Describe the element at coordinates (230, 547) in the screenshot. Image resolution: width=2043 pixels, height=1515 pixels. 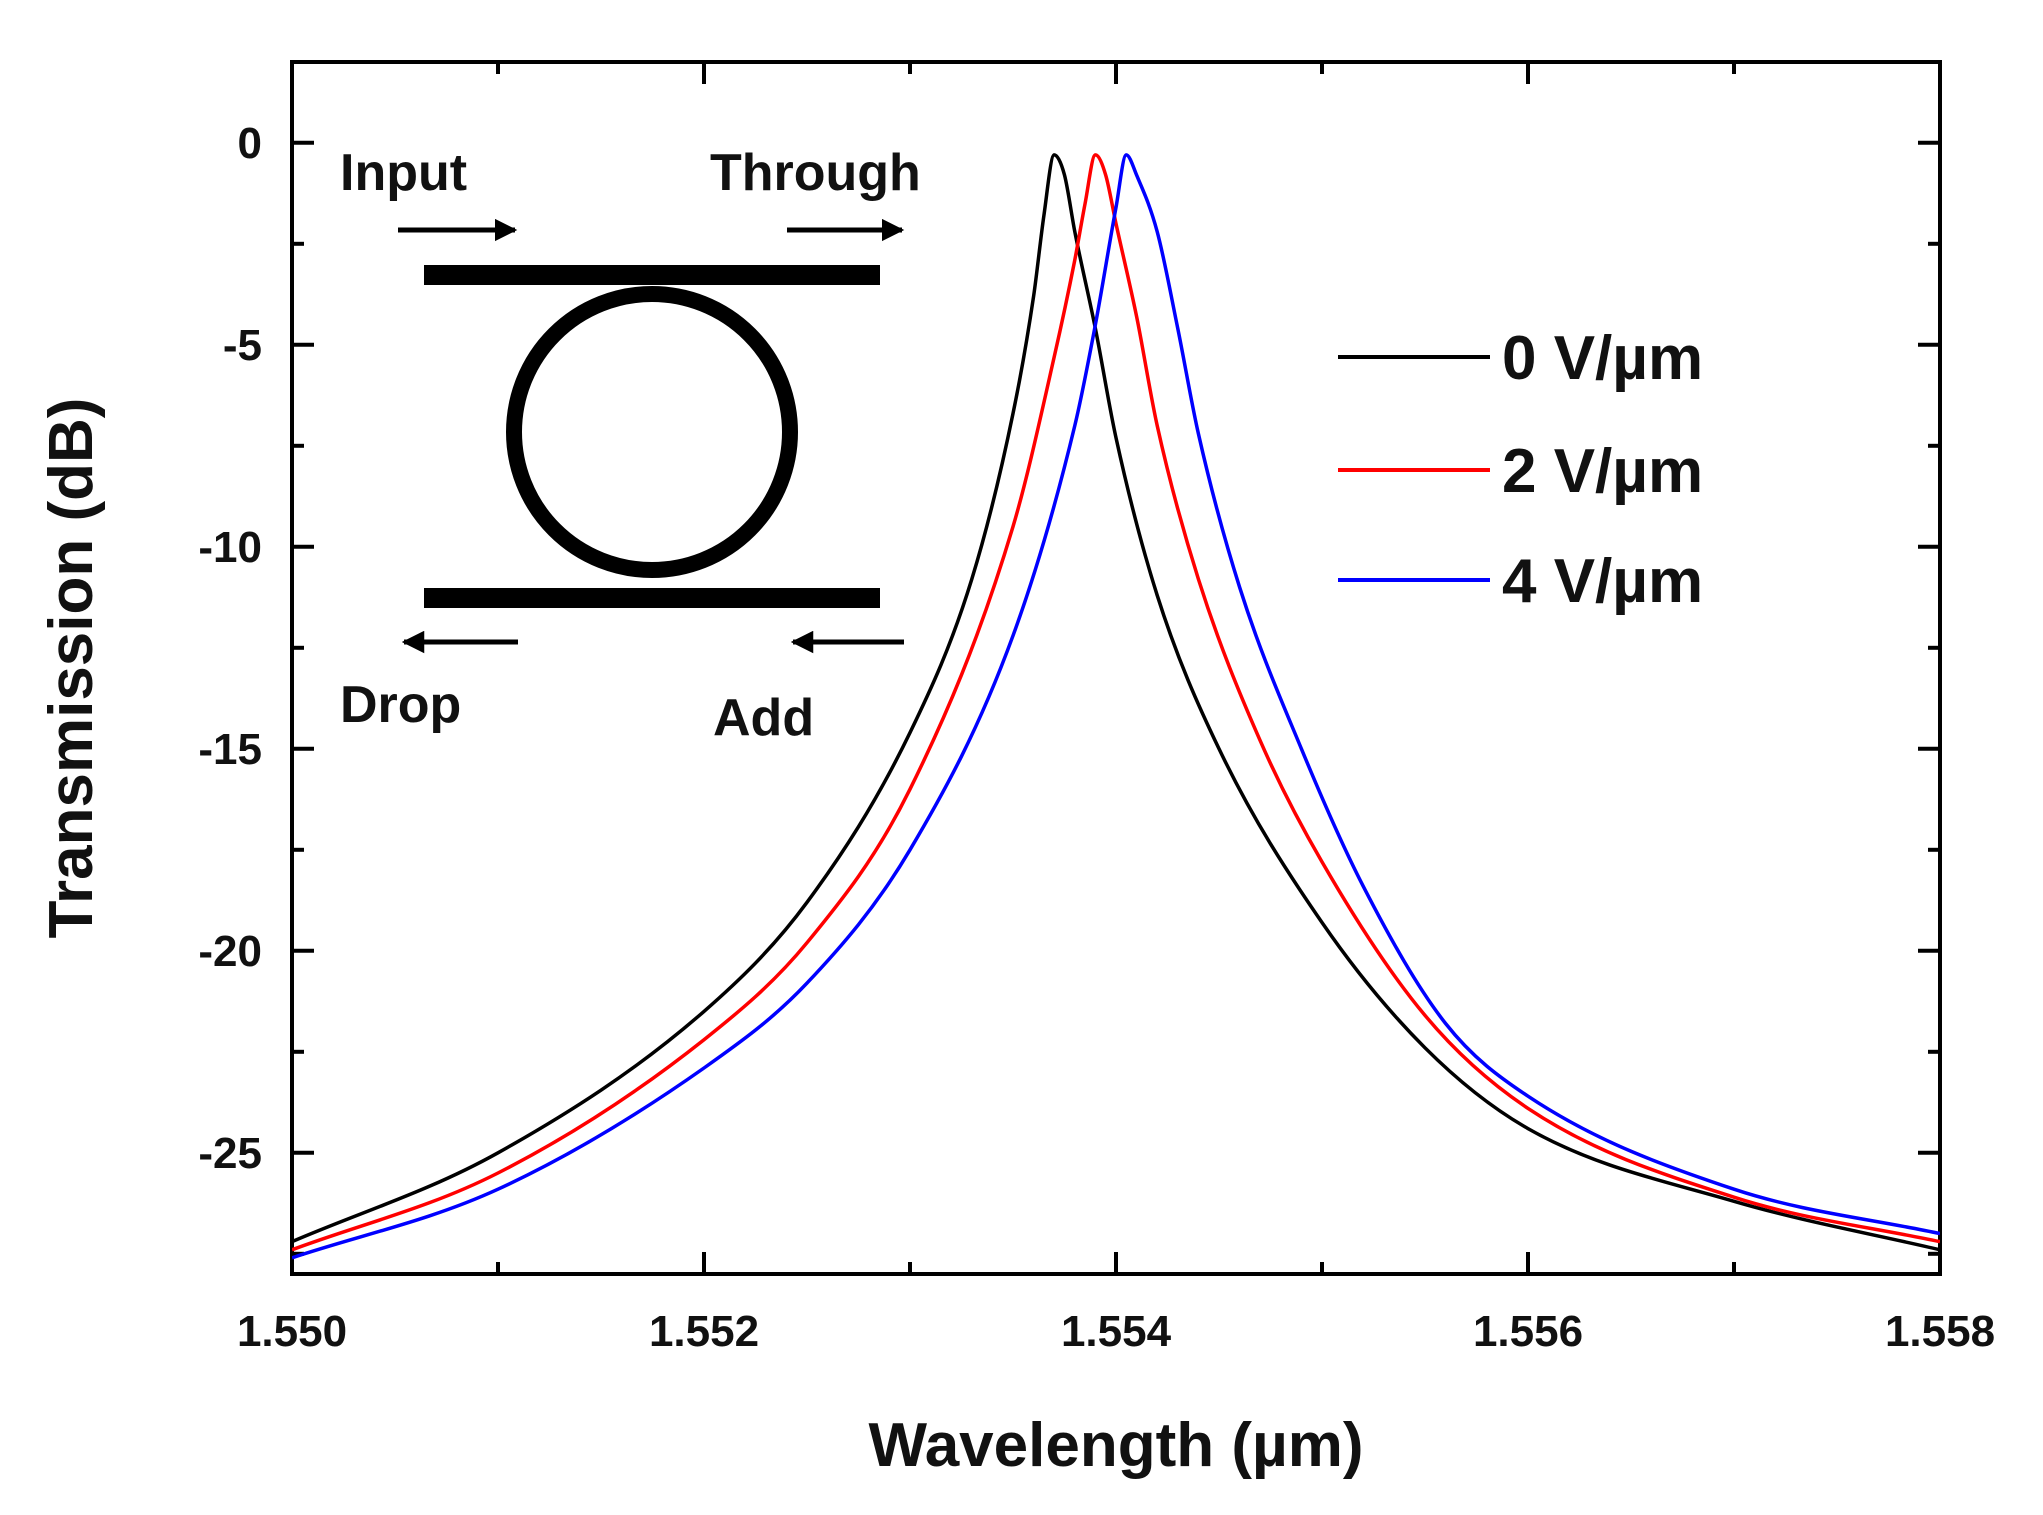
I see `y-tick-label: -10` at that location.